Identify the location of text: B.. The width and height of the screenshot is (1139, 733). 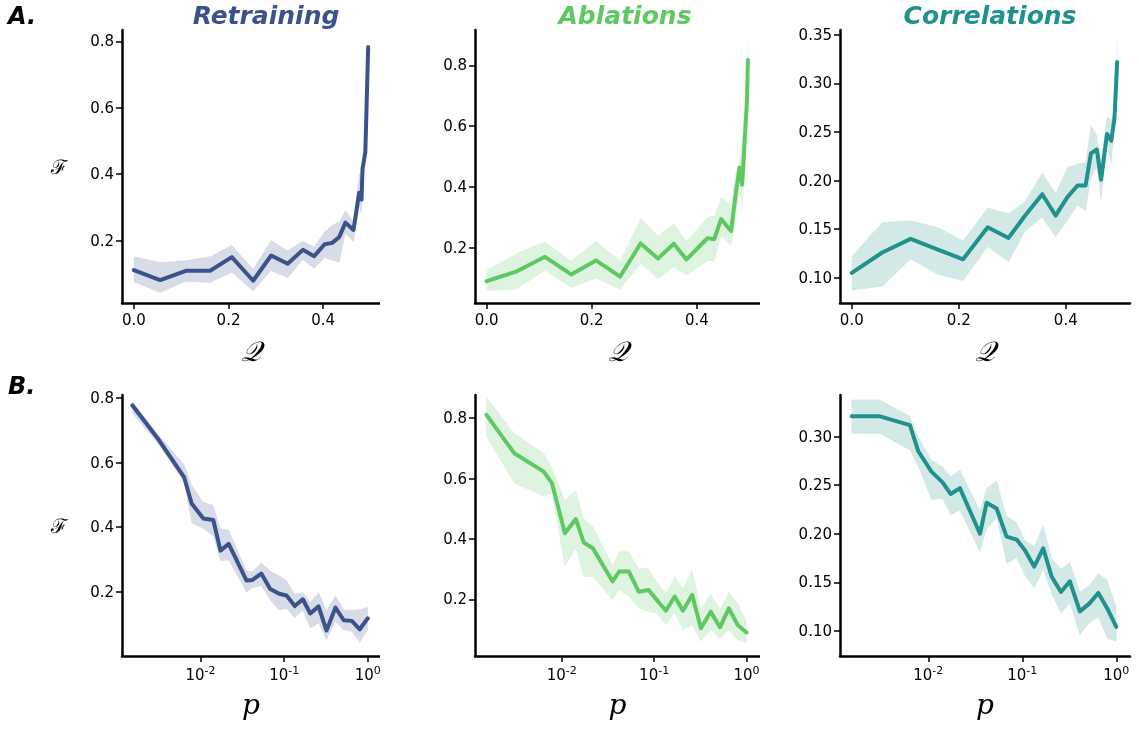
(22, 386).